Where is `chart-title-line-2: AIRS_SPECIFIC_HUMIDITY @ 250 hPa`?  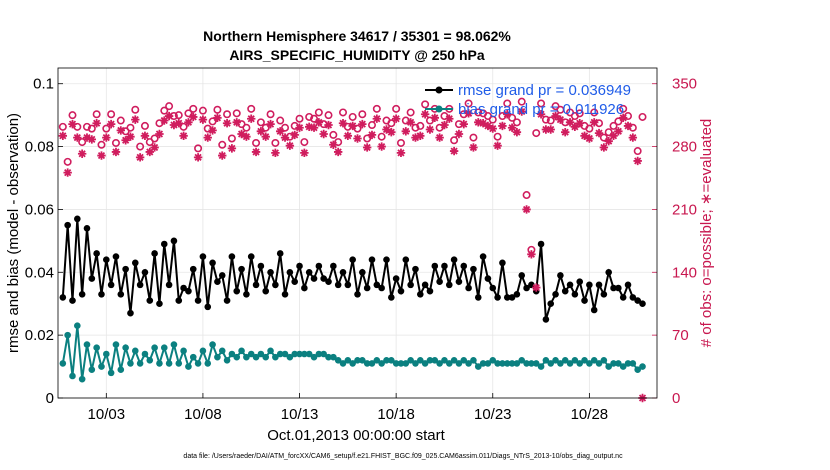
chart-title-line-2: AIRS_SPECIFIC_HUMIDITY @ 250 hPa is located at coordinates (357, 55).